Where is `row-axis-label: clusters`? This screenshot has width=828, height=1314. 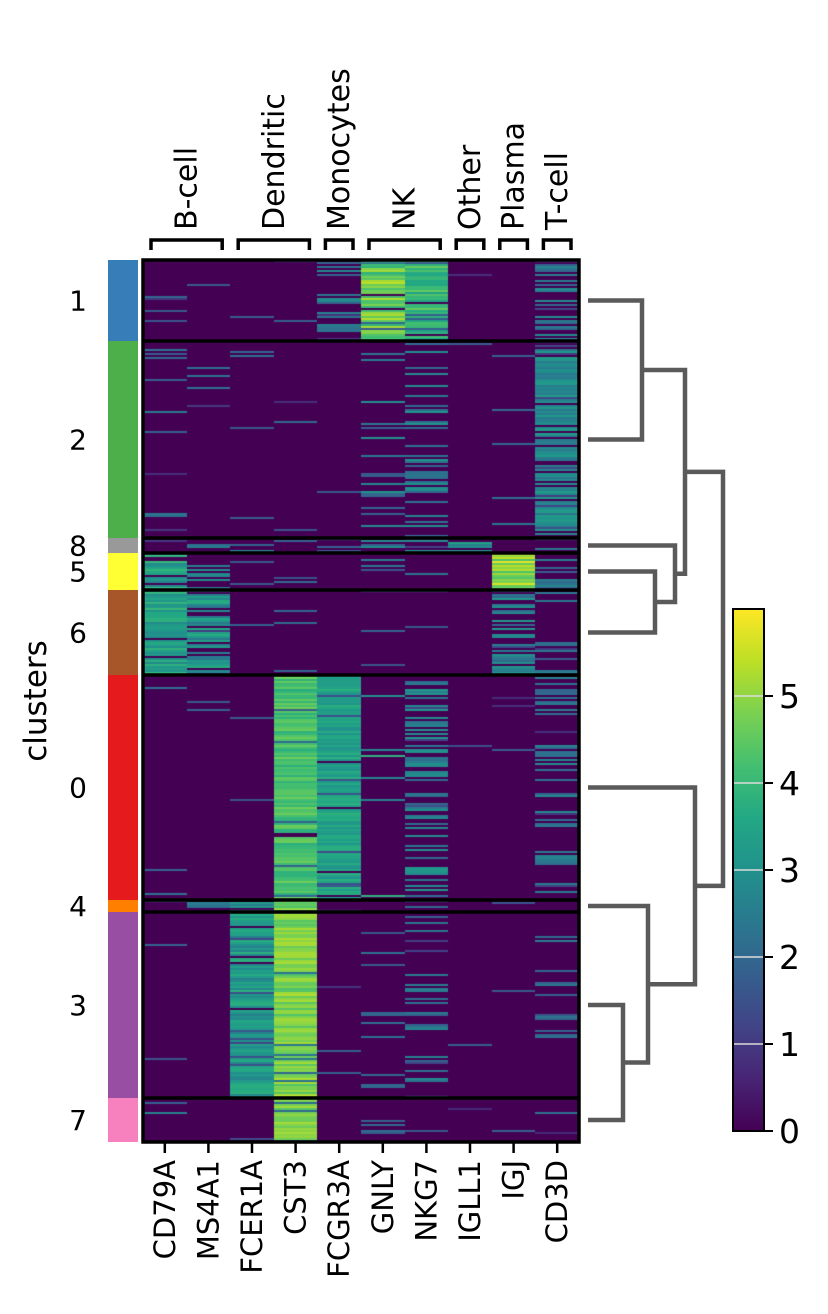
row-axis-label: clusters is located at coordinates (36, 701).